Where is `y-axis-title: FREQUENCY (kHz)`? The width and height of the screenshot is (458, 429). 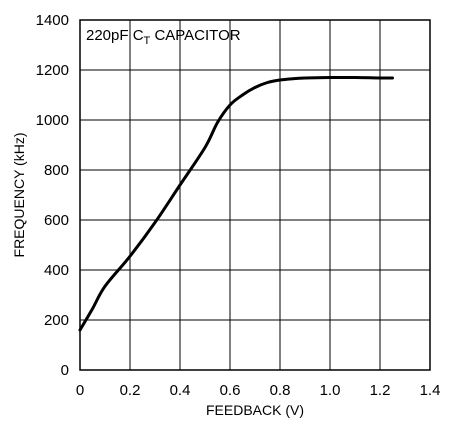 y-axis-title: FREQUENCY (kHz) is located at coordinates (19, 195).